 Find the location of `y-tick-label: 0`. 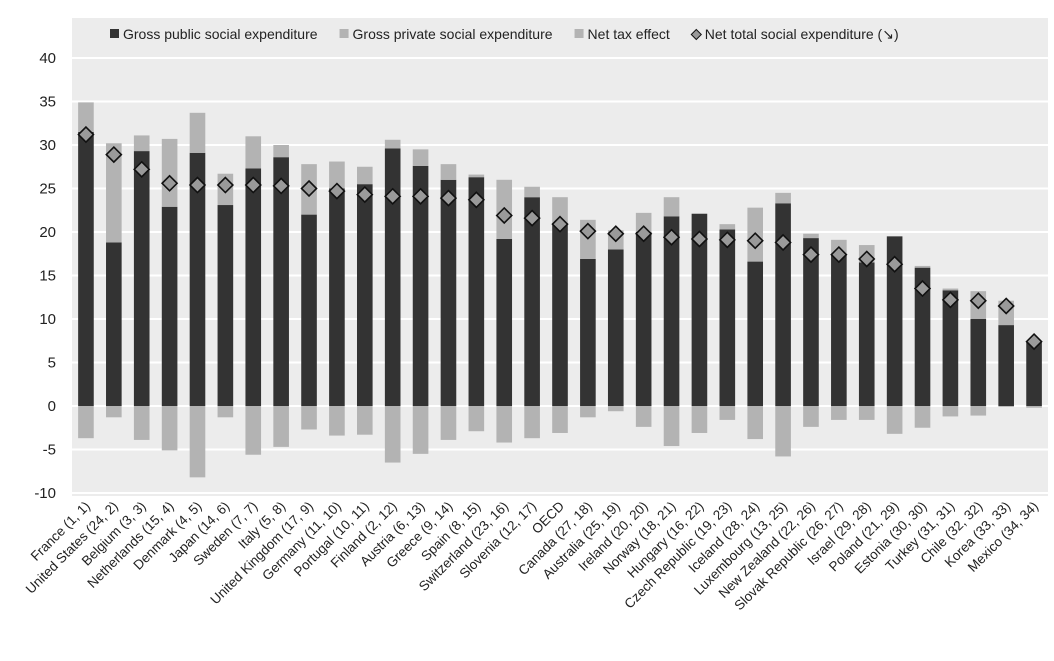

y-tick-label: 0 is located at coordinates (52, 406).